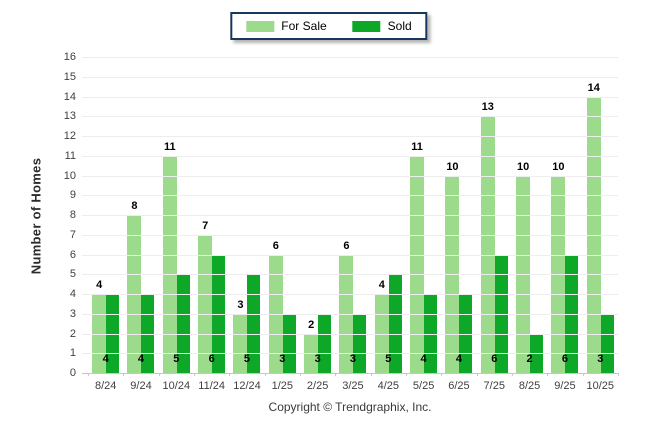 The height and width of the screenshot is (434, 646). Describe the element at coordinates (459, 386) in the screenshot. I see `x-axis-label: 6/25` at that location.